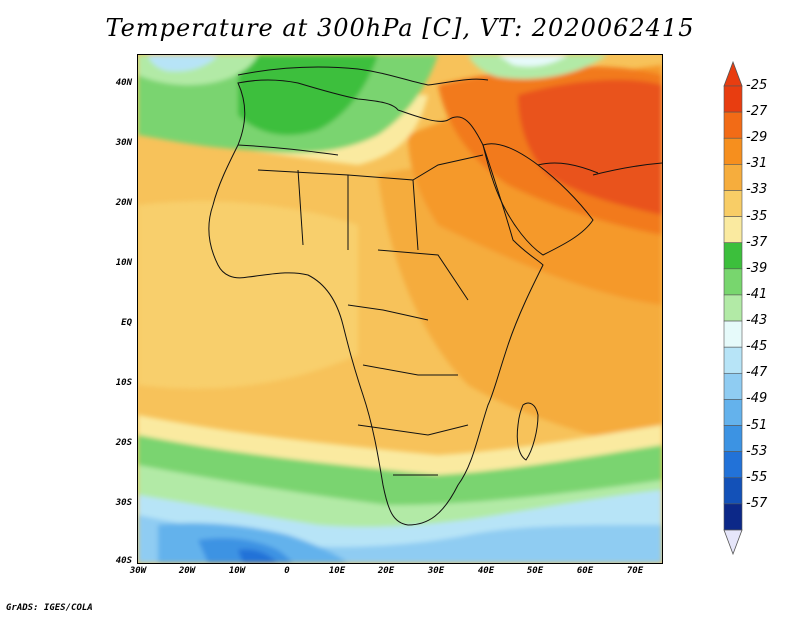  I want to click on colorbar-label: -33, so click(757, 190).